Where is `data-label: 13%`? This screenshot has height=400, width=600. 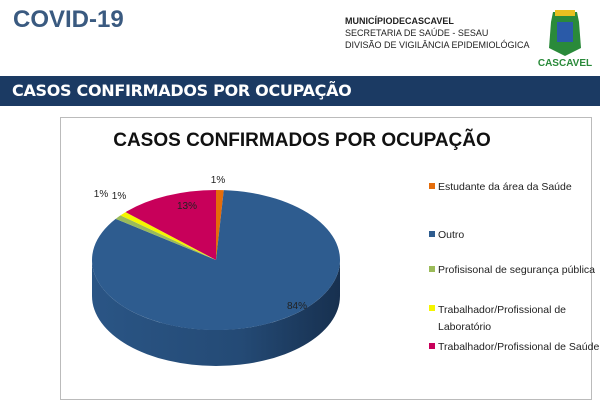
data-label: 13% is located at coordinates (187, 206).